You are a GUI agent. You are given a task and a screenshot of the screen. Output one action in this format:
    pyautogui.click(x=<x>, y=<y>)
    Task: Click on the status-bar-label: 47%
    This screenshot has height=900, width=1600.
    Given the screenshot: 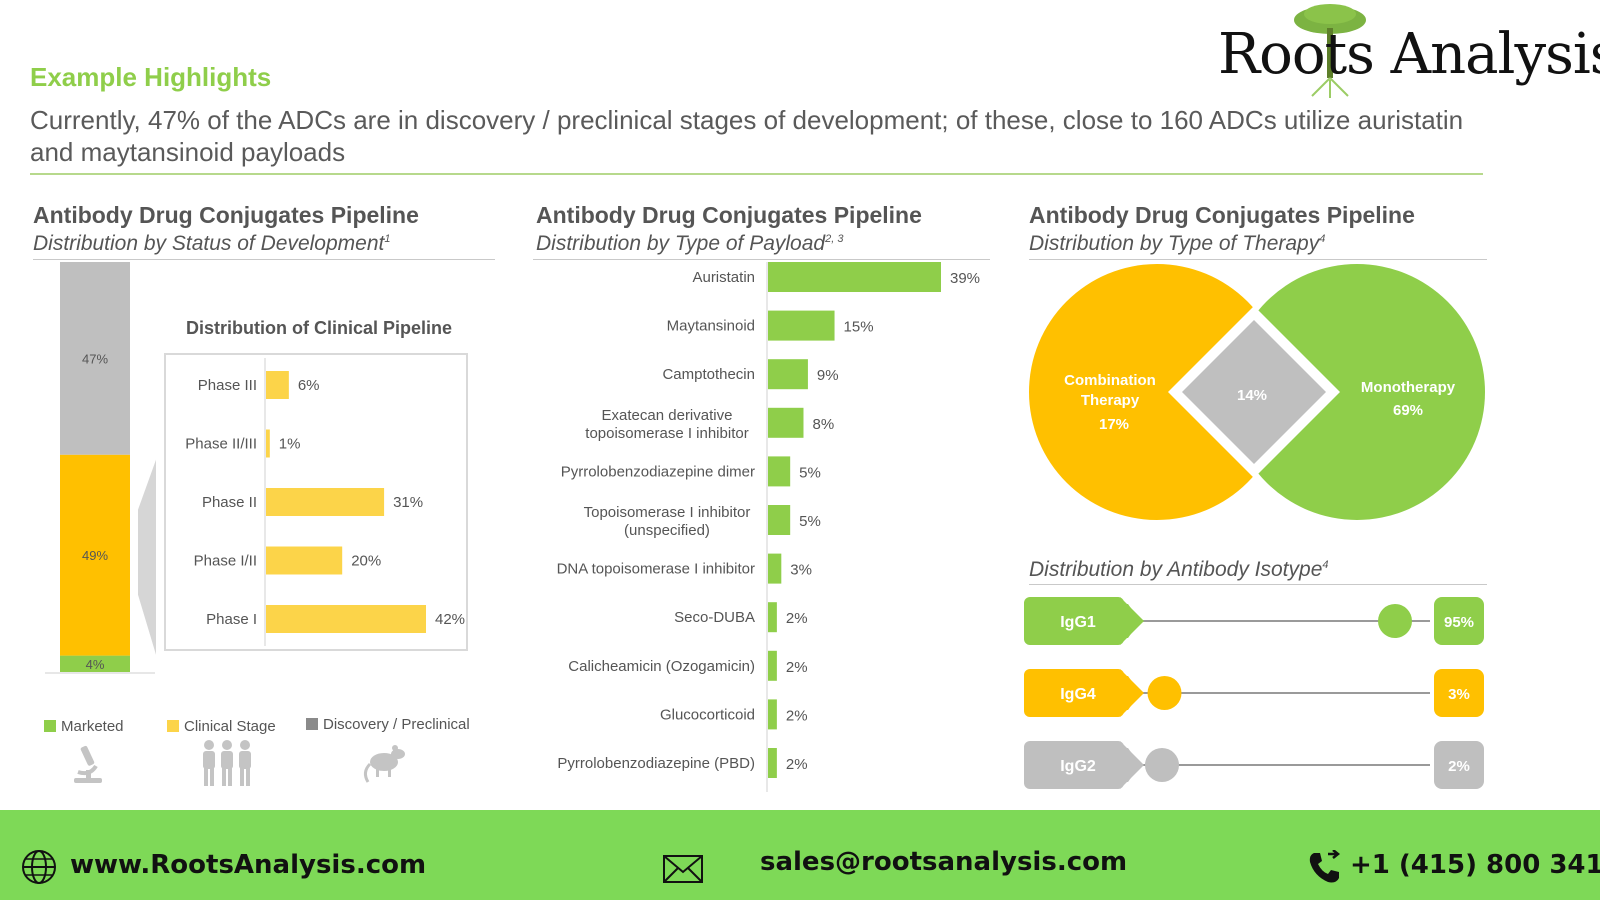 What is the action you would take?
    pyautogui.click(x=95, y=358)
    